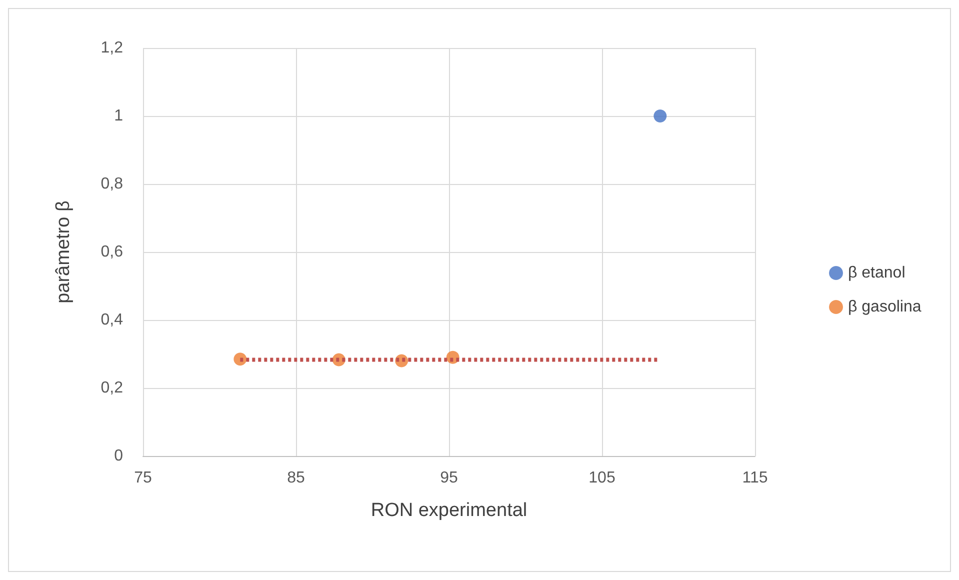  I want to click on point, so click(660, 116).